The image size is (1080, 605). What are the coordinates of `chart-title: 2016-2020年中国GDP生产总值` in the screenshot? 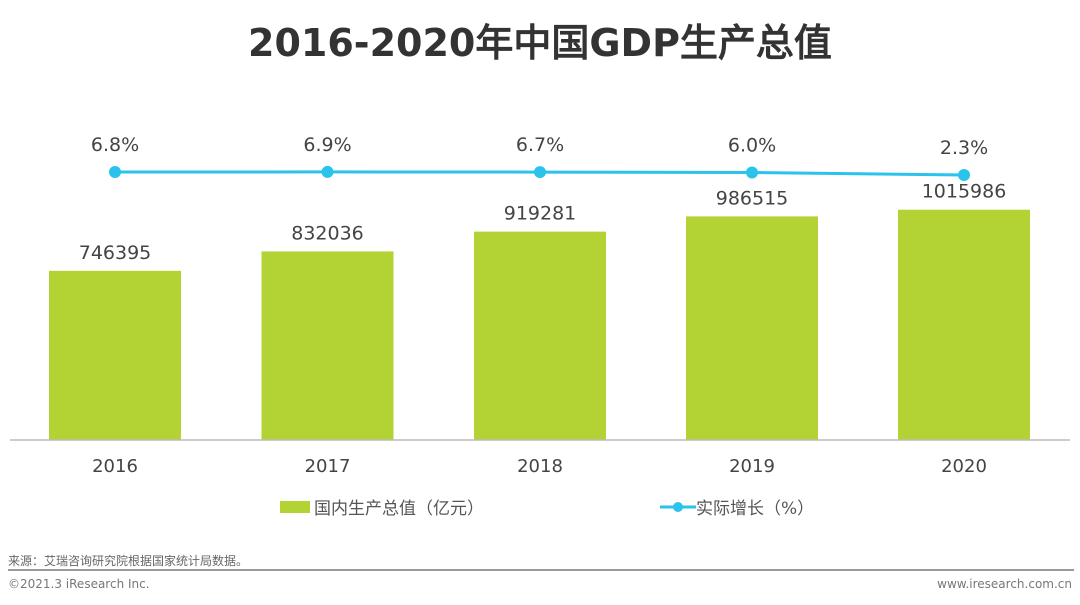 It's located at (540, 43).